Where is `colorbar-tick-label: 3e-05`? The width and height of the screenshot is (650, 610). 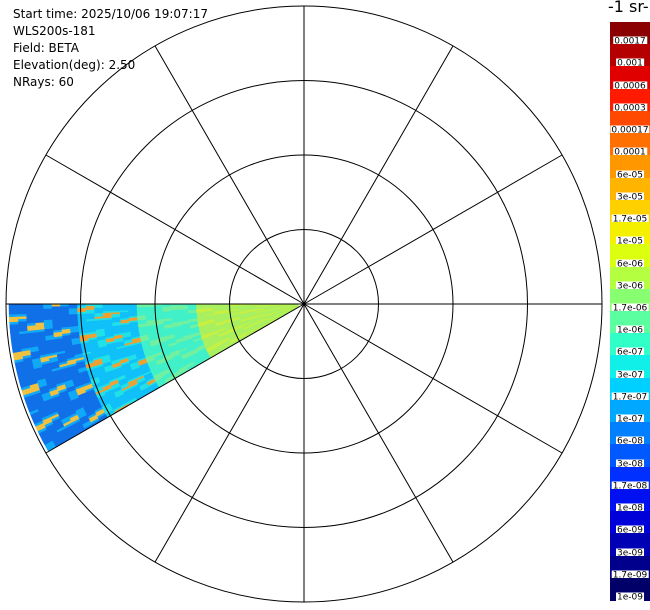
colorbar-tick-label: 3e-05 is located at coordinates (630, 198).